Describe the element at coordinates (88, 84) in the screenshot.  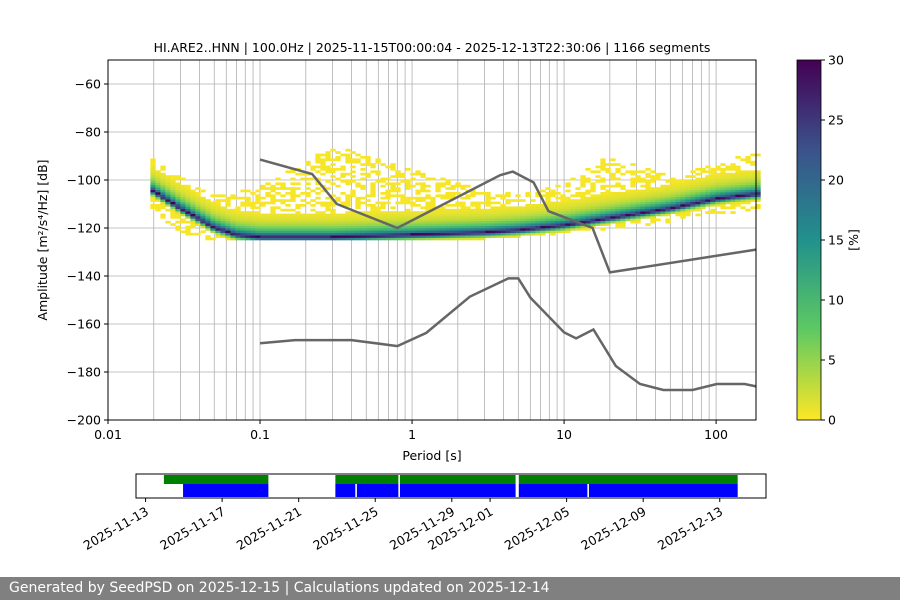
I see `y-tick-label: −60` at that location.